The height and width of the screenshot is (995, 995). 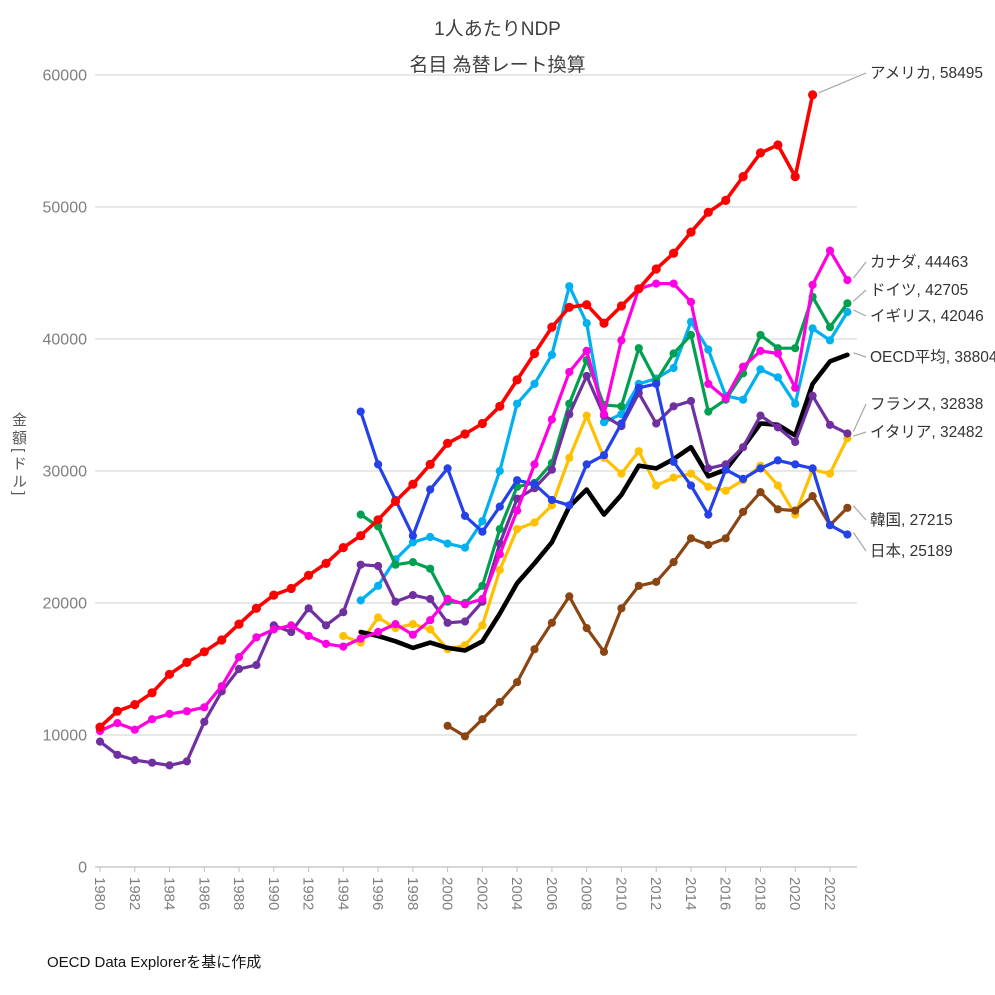 What do you see at coordinates (497, 65) in the screenshot?
I see `chart-title-line2: 名目 為替レート換算` at bounding box center [497, 65].